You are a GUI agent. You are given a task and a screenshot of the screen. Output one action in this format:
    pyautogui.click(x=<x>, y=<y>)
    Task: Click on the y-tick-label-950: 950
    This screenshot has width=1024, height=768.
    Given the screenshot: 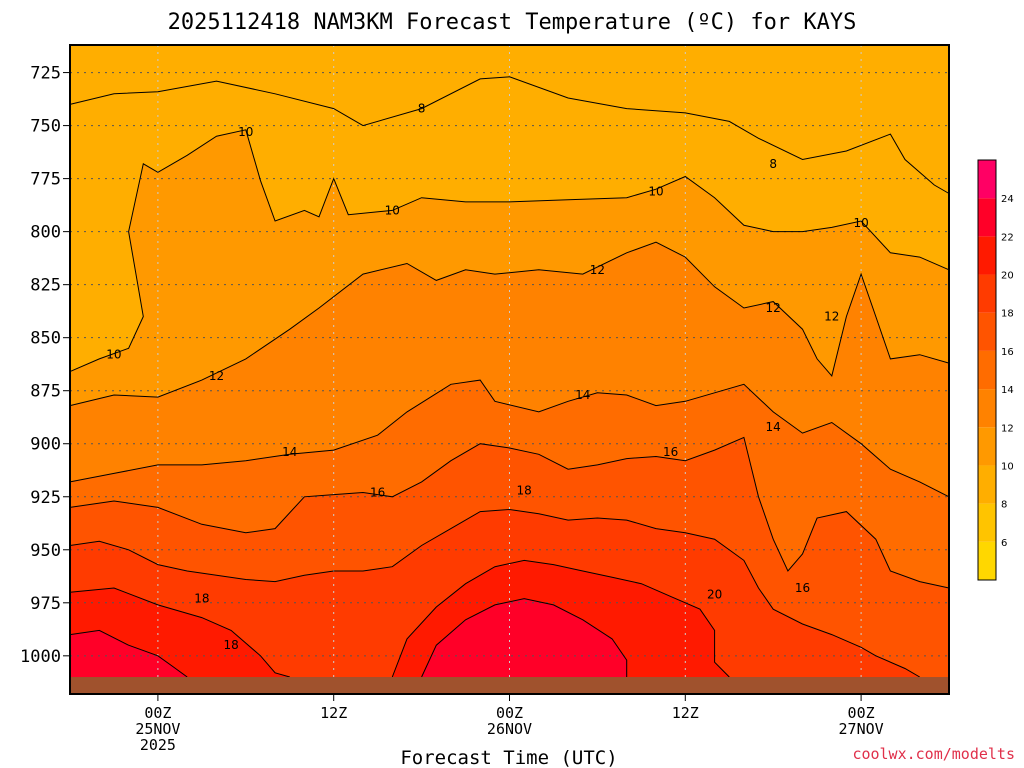 What is the action you would take?
    pyautogui.click(x=45, y=551)
    